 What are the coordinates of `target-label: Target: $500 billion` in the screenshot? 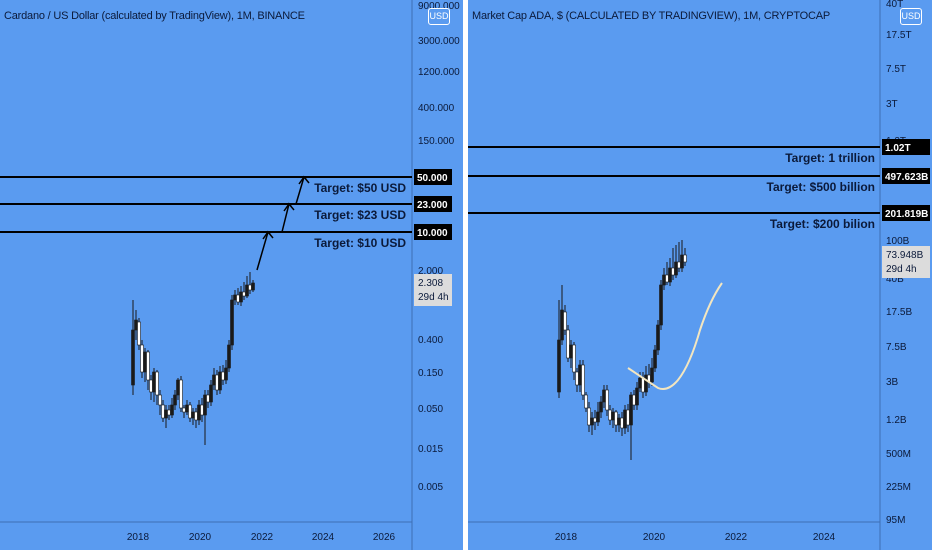 It's located at (821, 187).